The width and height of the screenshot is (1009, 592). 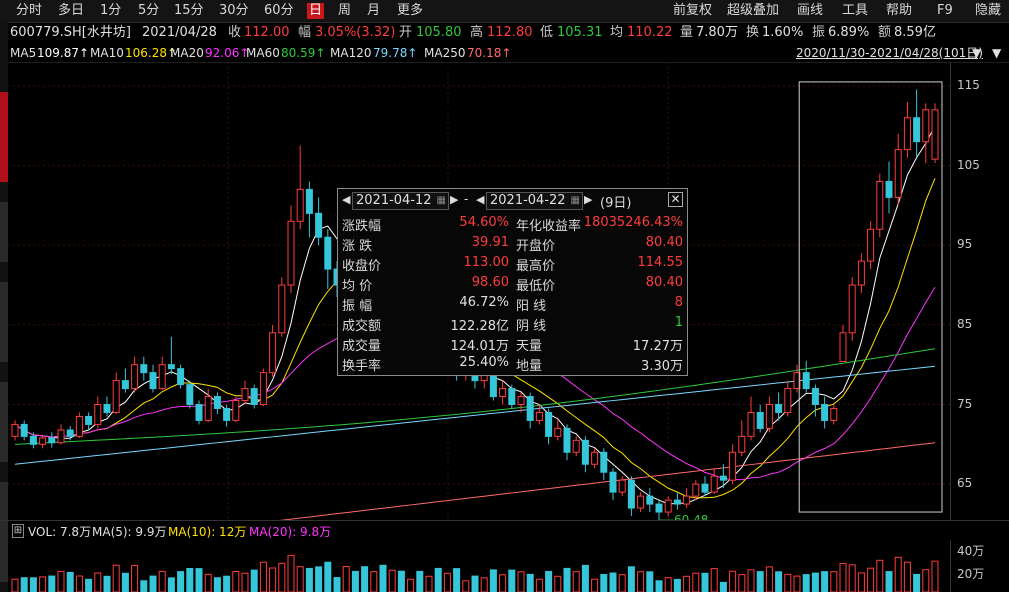 What do you see at coordinates (234, 10) in the screenshot?
I see `period-tab: 30分` at bounding box center [234, 10].